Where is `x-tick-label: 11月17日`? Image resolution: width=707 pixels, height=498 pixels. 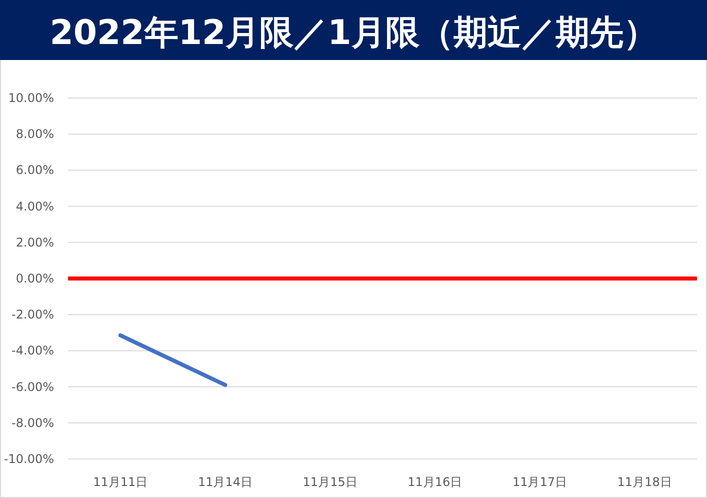 x-tick-label: 11月17日 is located at coordinates (540, 482).